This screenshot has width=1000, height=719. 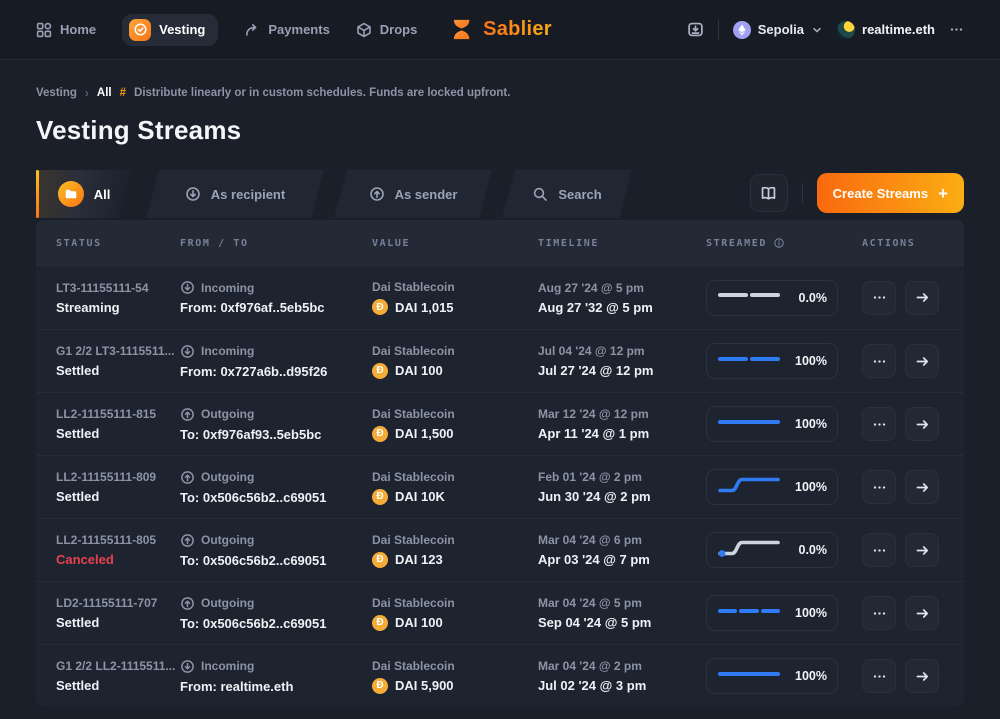 I want to click on start-time: Feb 01 '24 @ 2 pm, so click(x=590, y=477).